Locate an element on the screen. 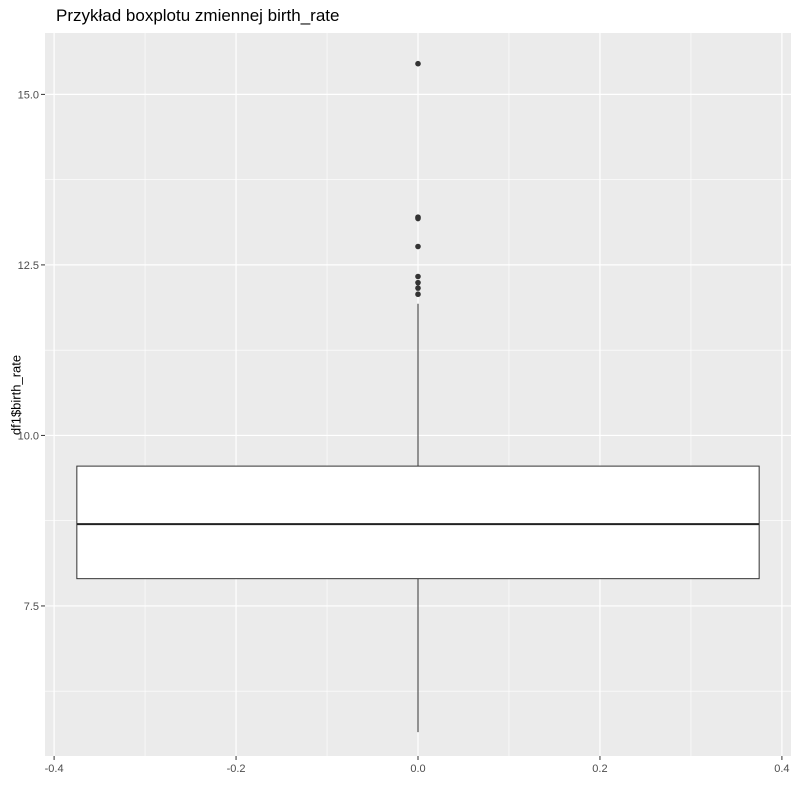 This screenshot has width=800, height=800. y-tick-label: 12.5 is located at coordinates (28, 266).